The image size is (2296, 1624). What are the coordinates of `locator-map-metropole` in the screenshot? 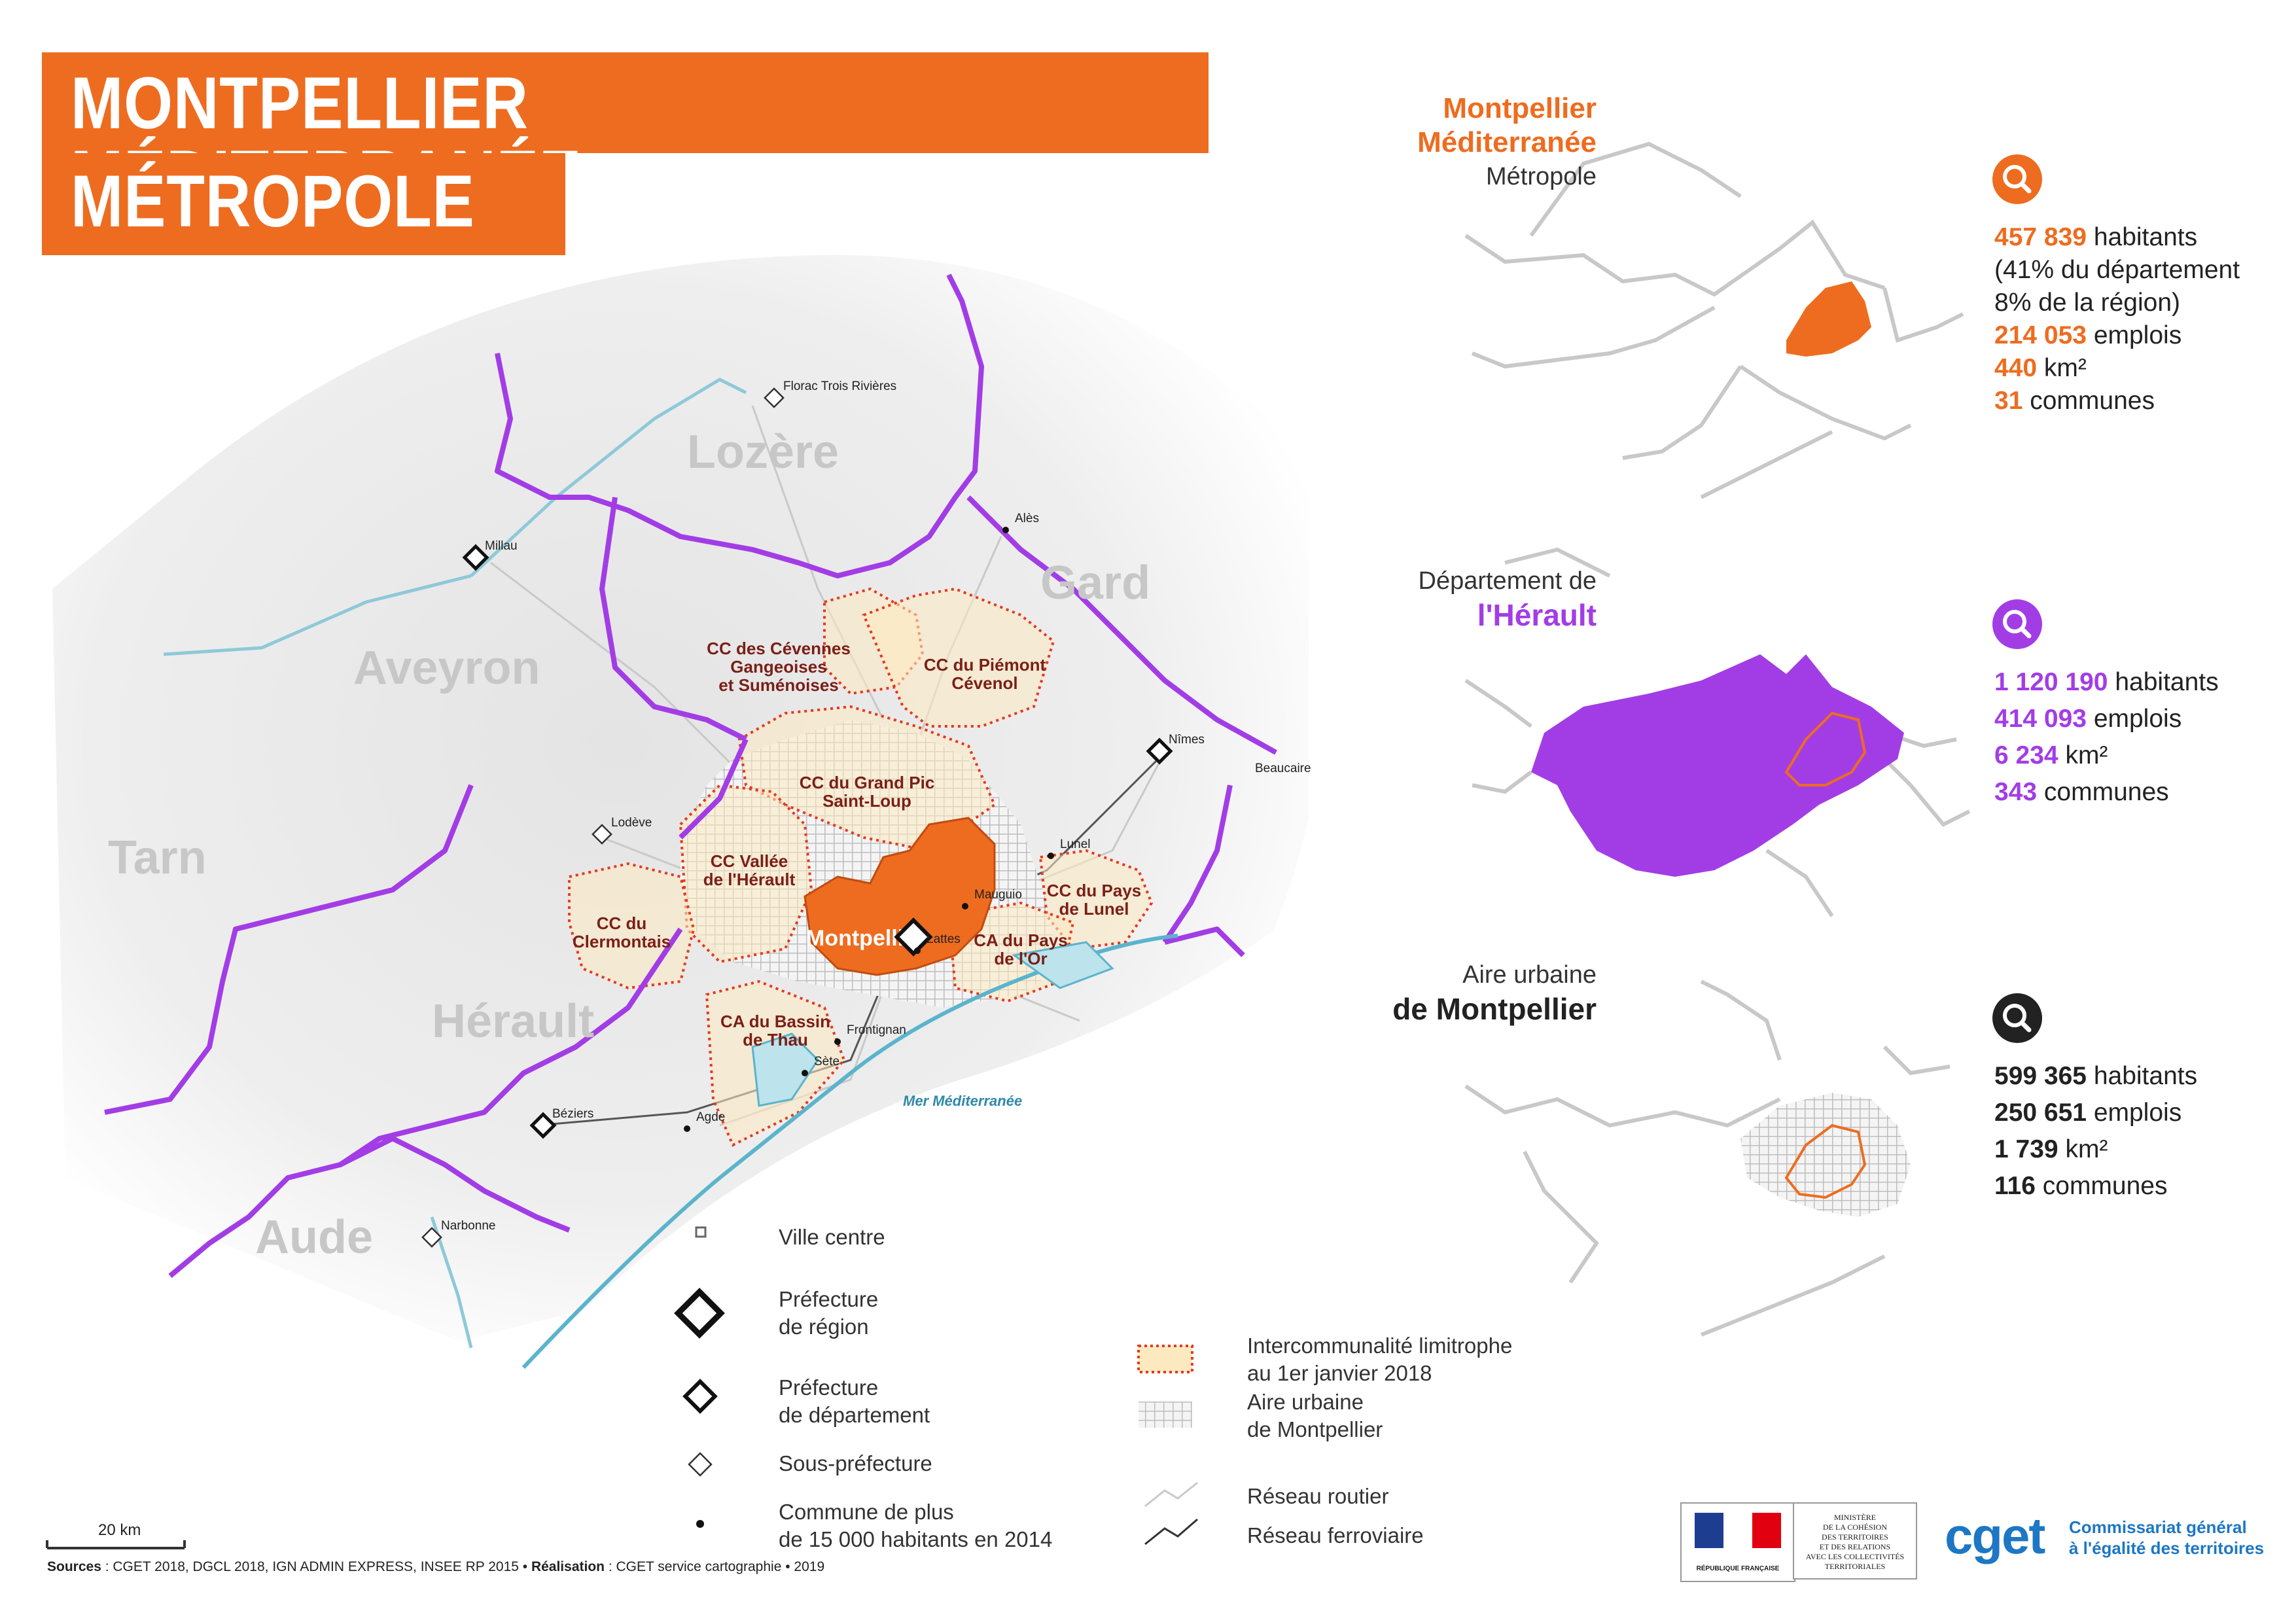 It's located at (1714, 320).